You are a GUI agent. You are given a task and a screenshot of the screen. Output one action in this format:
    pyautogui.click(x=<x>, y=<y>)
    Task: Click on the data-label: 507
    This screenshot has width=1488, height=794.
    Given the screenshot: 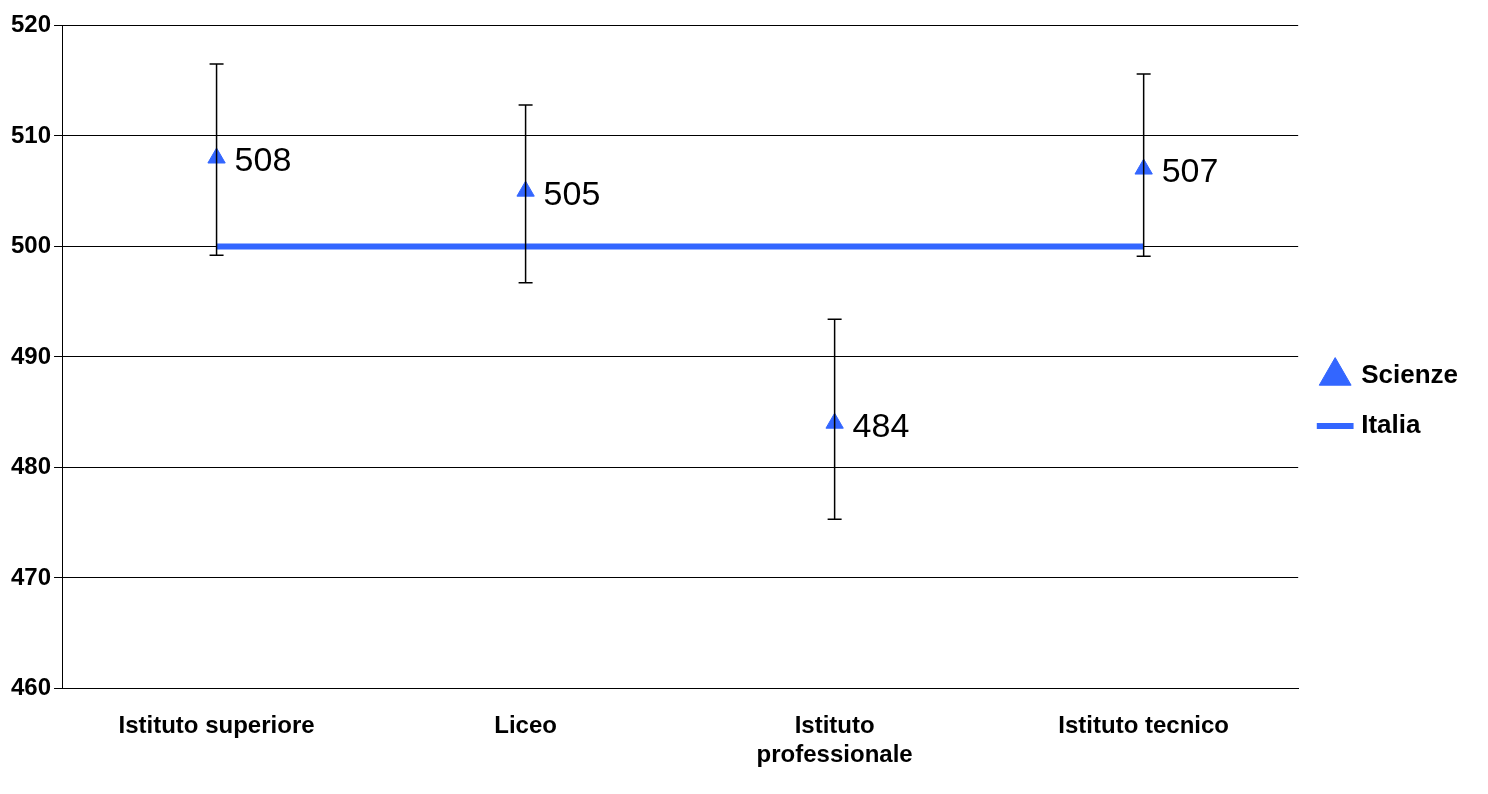 What is the action you would take?
    pyautogui.click(x=1190, y=170)
    